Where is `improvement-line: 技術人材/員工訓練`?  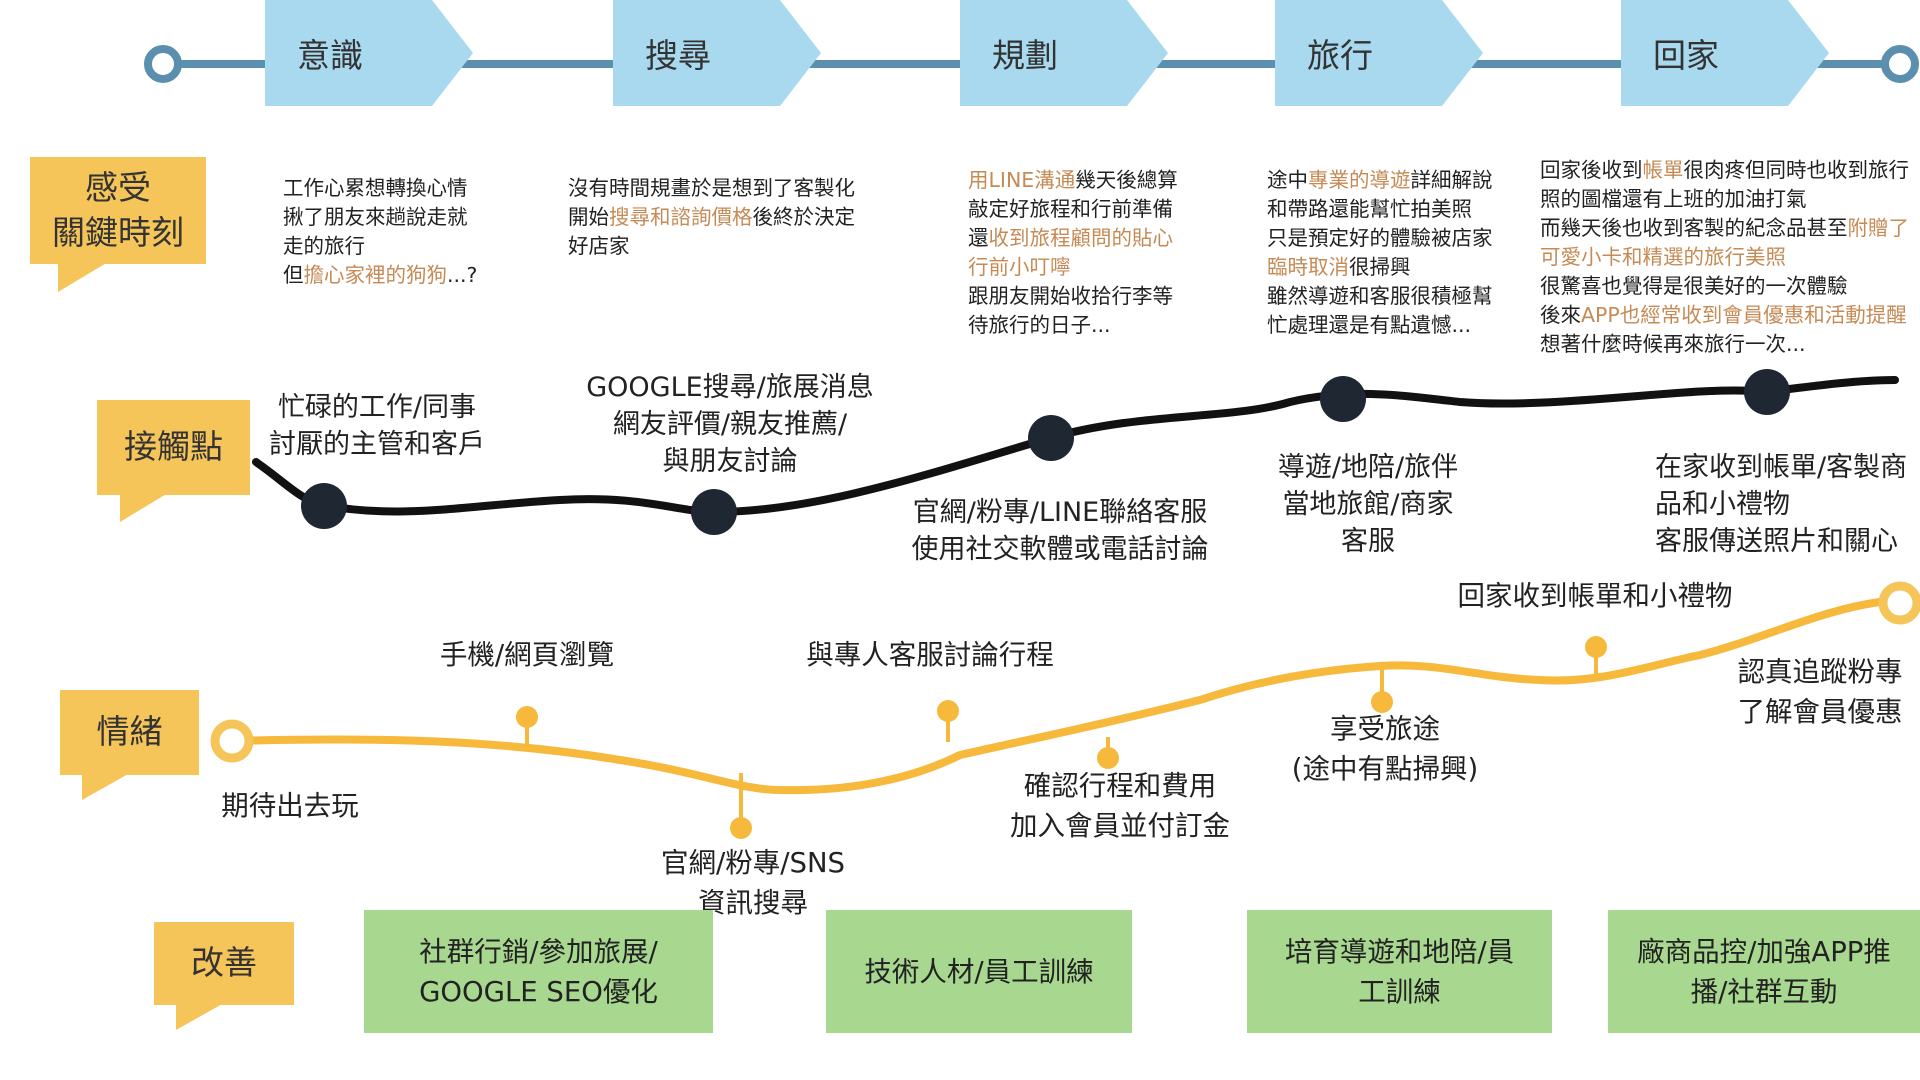
improvement-line: 技術人材/員工訓練 is located at coordinates (979, 971).